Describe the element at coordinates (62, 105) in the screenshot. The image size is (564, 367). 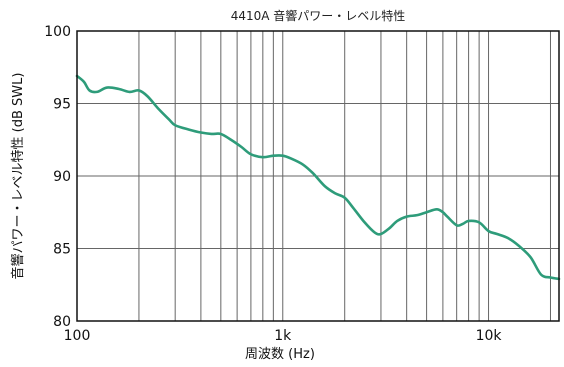
I see `y-tick-label: 95` at that location.